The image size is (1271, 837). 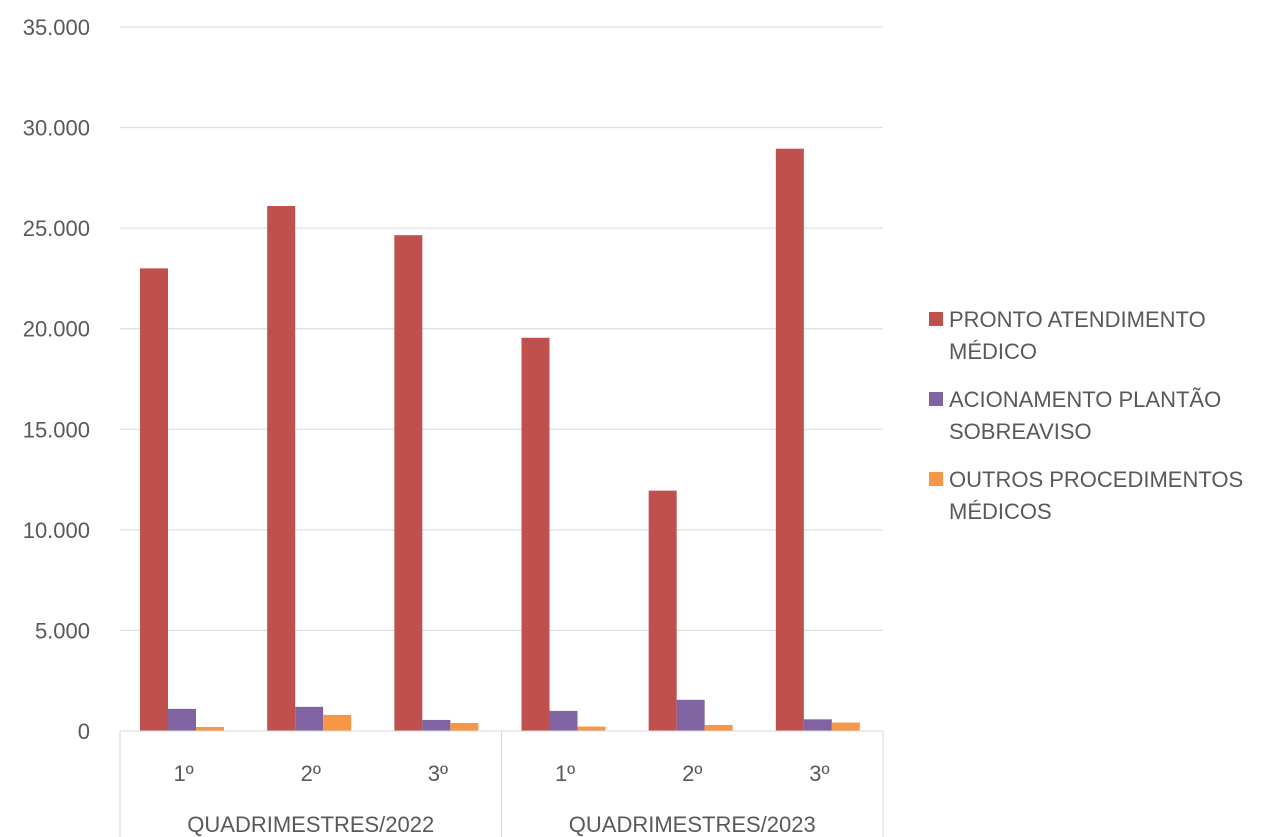 I want to click on legend-swatch-outros-procedimentos, so click(x=936, y=479).